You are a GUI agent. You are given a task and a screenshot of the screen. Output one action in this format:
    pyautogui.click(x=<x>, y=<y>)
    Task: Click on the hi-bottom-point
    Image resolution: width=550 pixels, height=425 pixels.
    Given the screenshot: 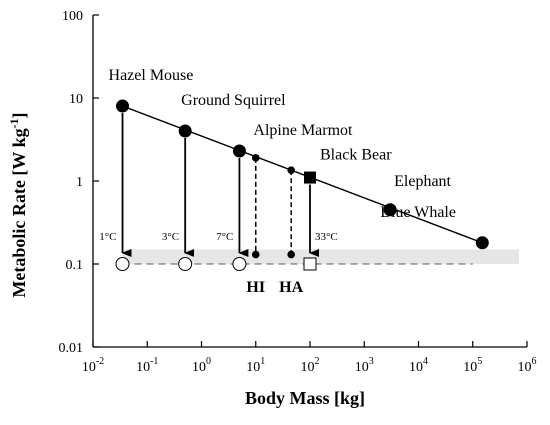 What is the action you would take?
    pyautogui.click(x=255, y=254)
    